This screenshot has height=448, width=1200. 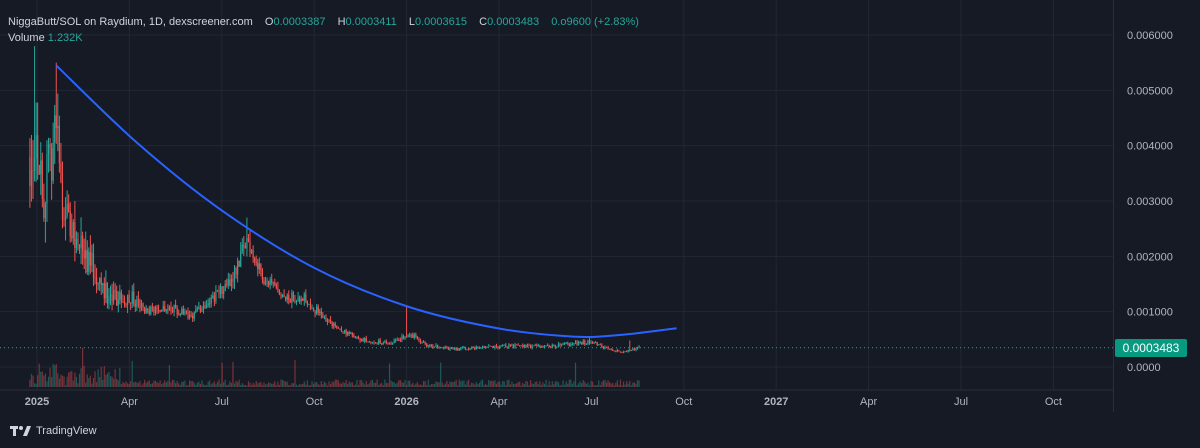 I want to click on low-value: 0.0003615, so click(x=440, y=22).